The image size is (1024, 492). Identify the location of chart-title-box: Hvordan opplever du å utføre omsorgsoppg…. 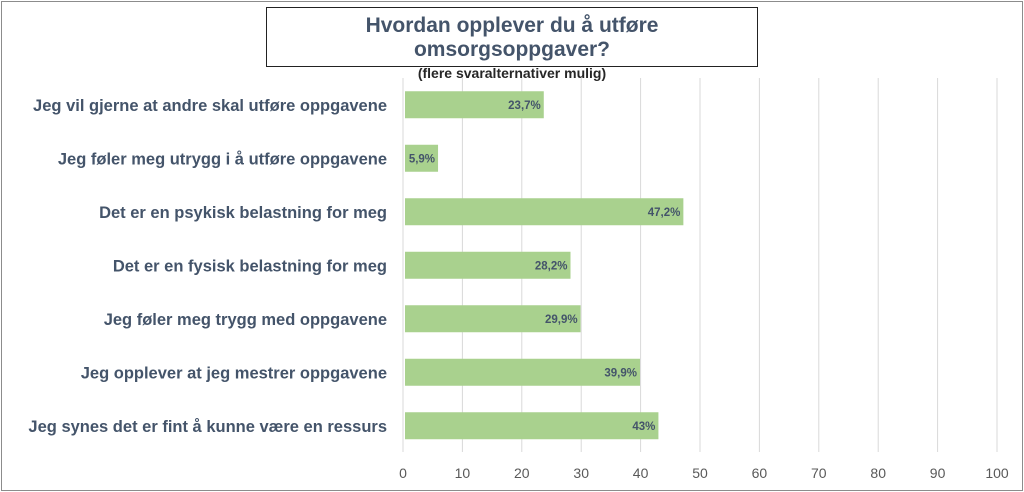
(512, 44).